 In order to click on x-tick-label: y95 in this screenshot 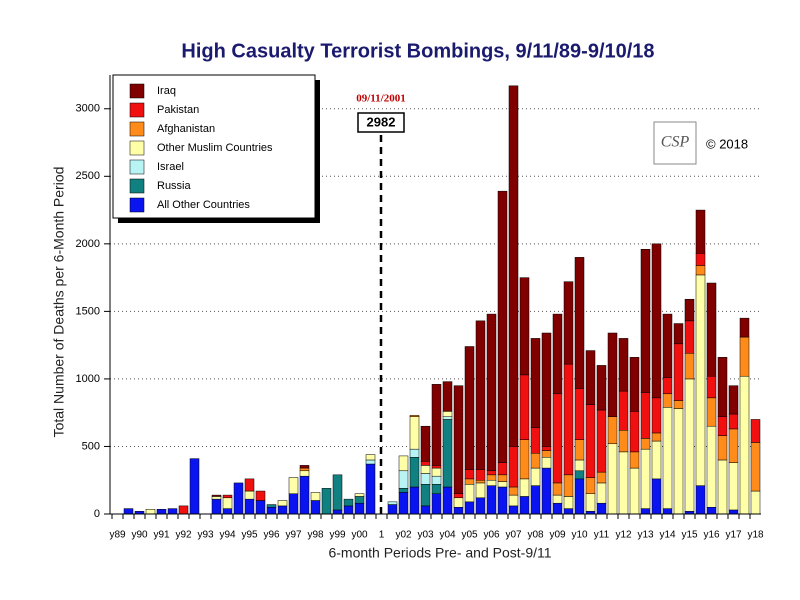, I will do `click(249, 535)`.